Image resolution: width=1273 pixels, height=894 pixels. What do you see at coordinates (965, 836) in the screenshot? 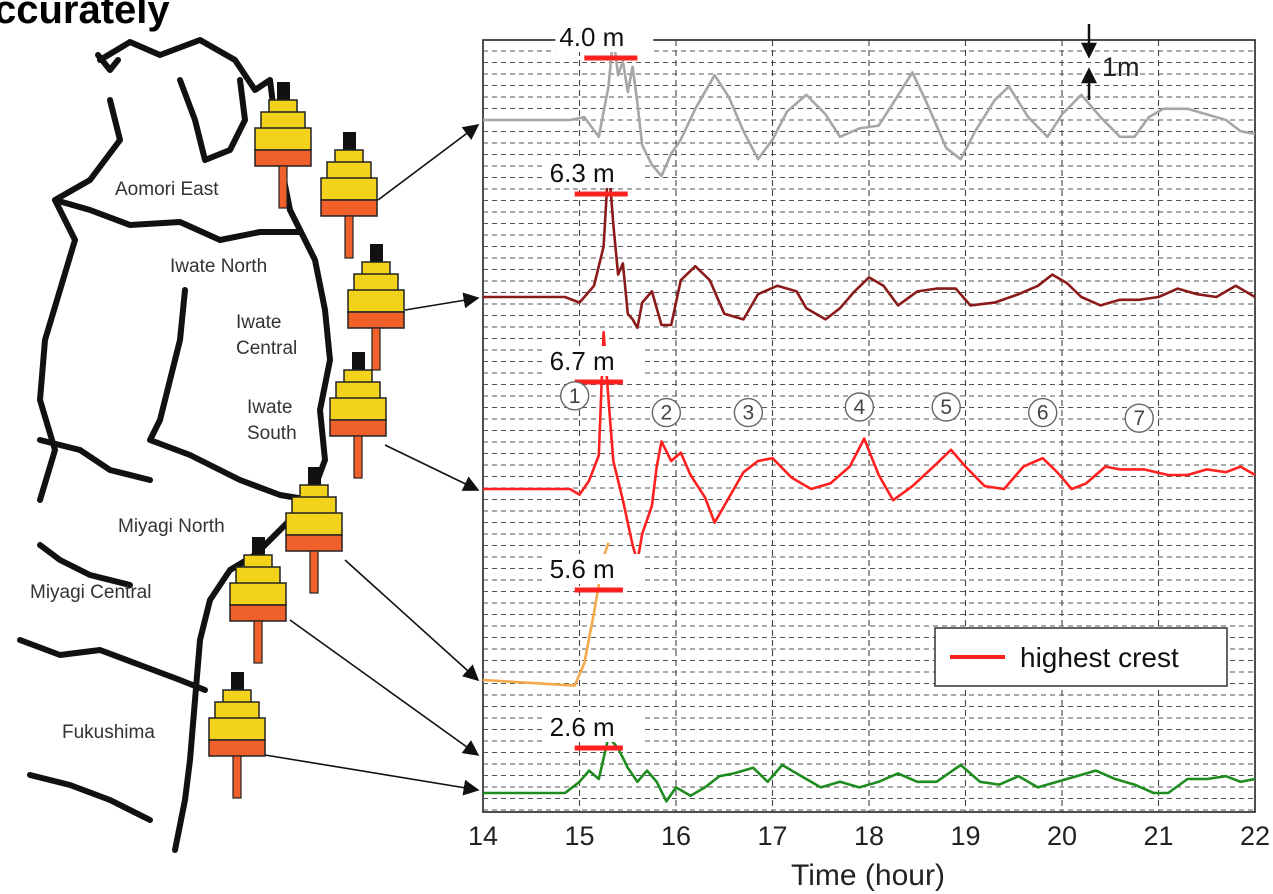
I see `x-tick-label: 19` at bounding box center [965, 836].